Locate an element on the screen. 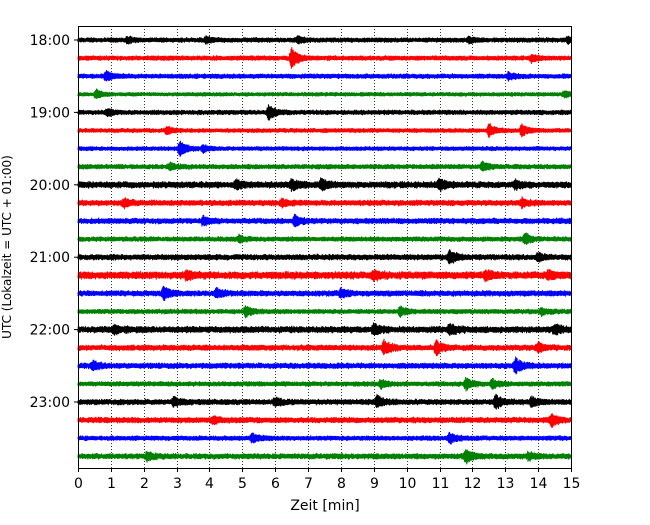 The height and width of the screenshot is (525, 650). x-axis-title: Zeit [min] is located at coordinates (324, 506).